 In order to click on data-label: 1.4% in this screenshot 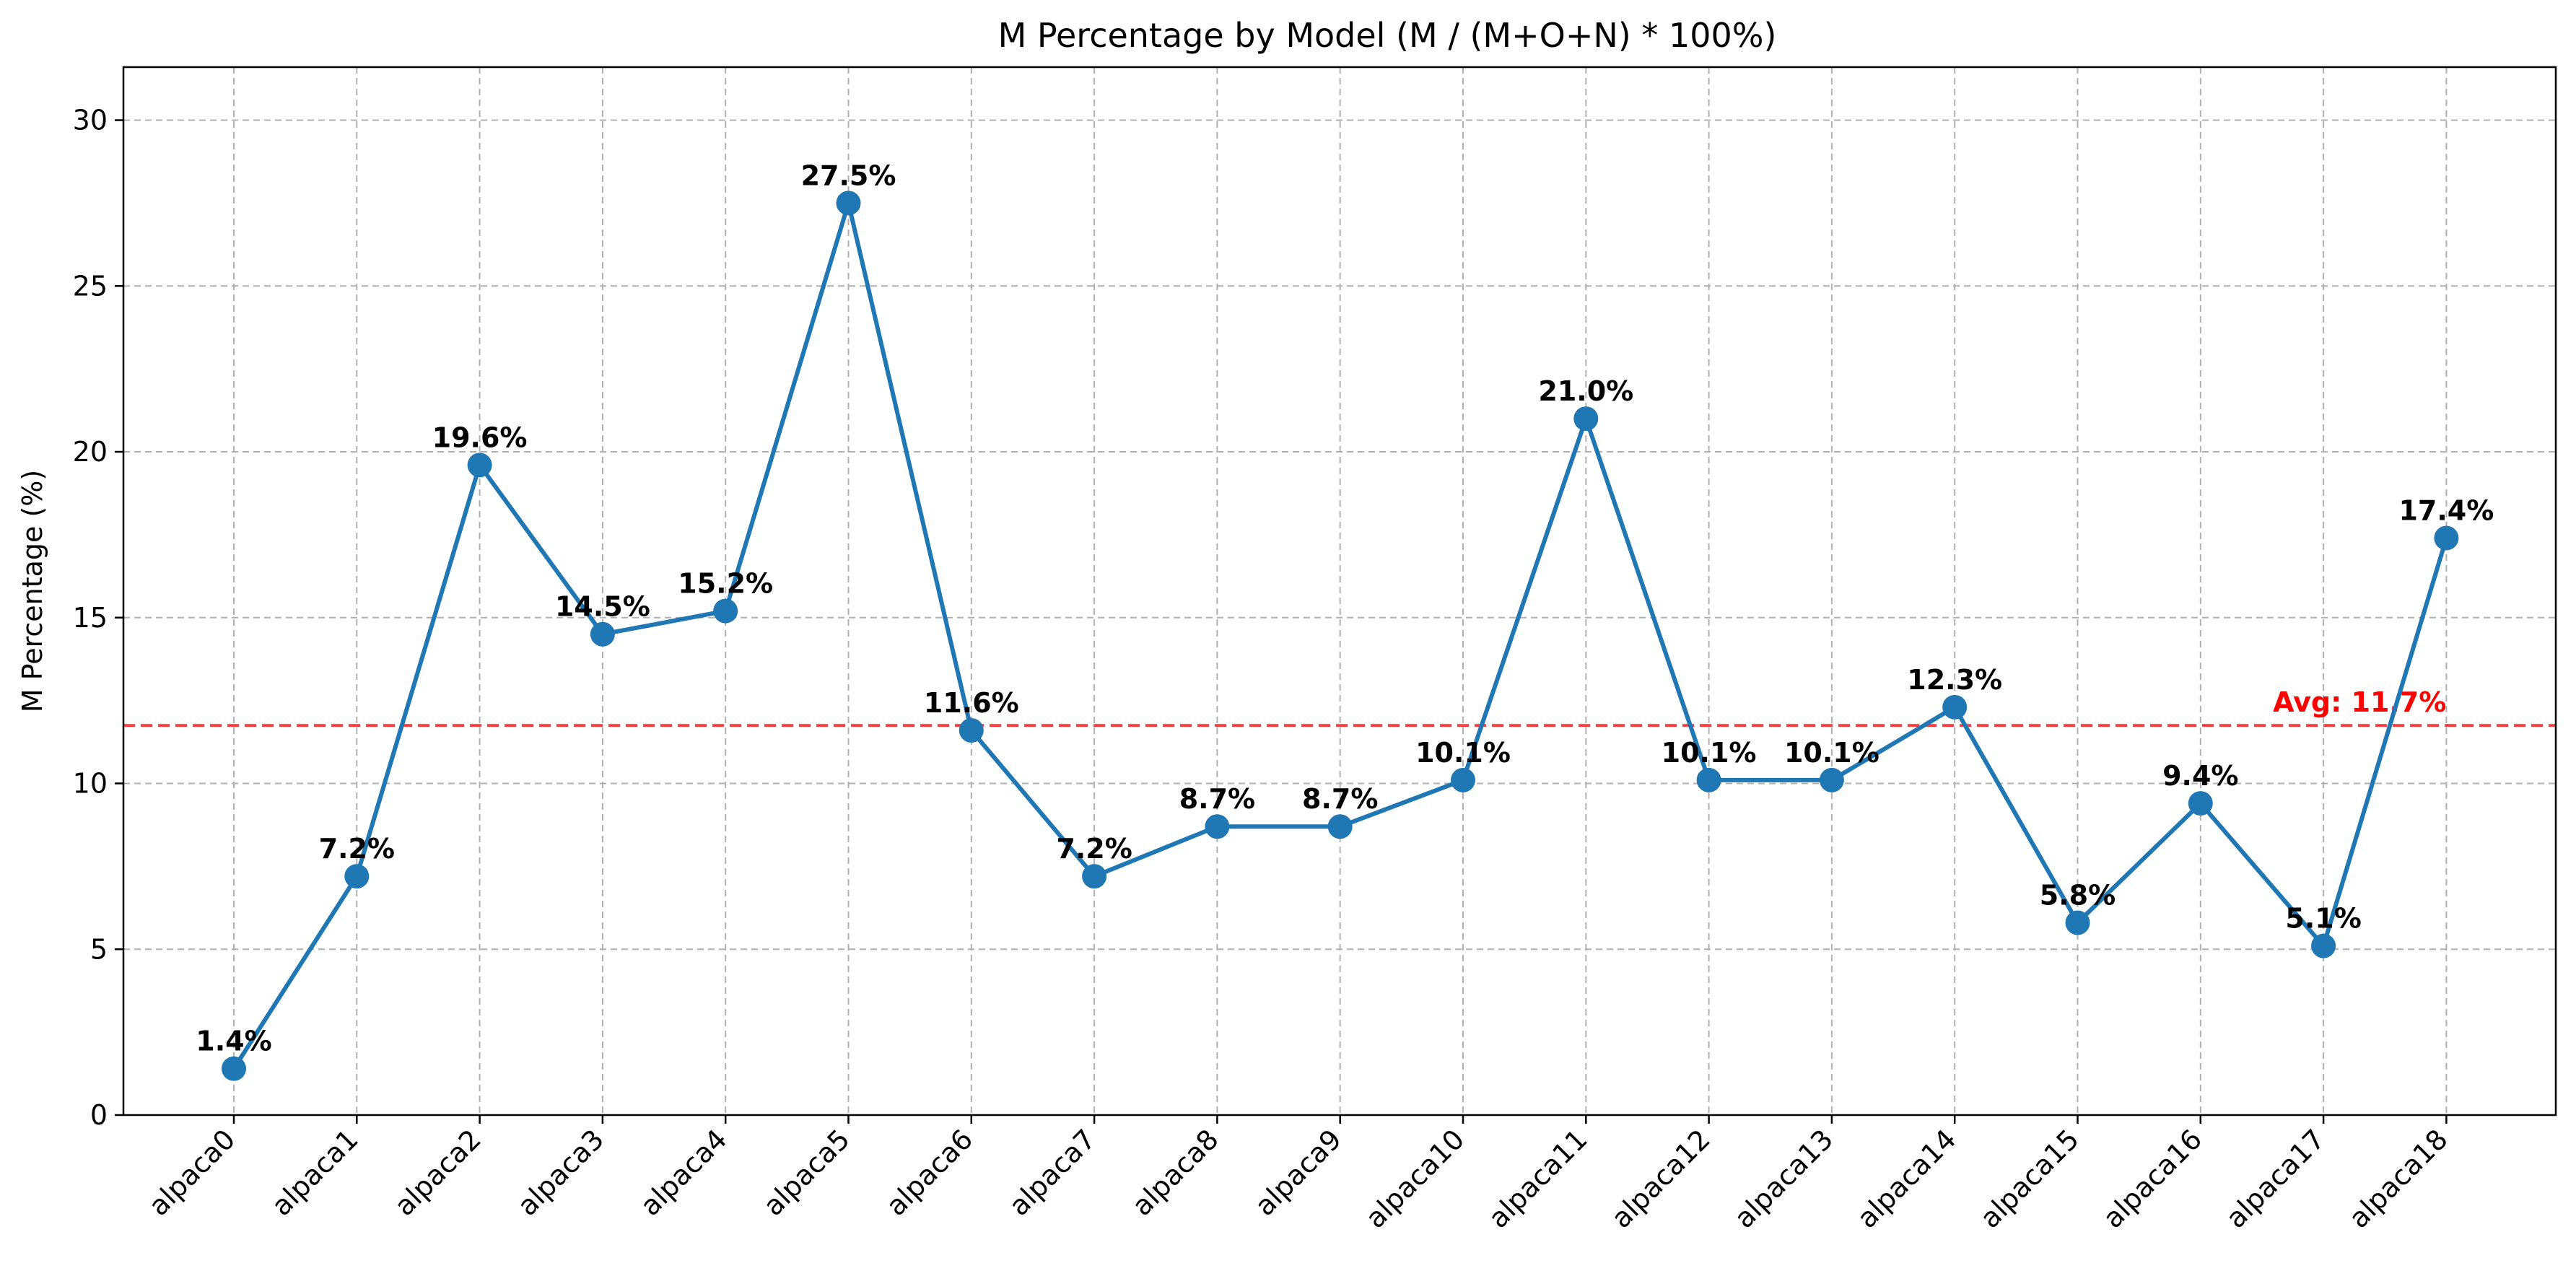, I will do `click(233, 1041)`.